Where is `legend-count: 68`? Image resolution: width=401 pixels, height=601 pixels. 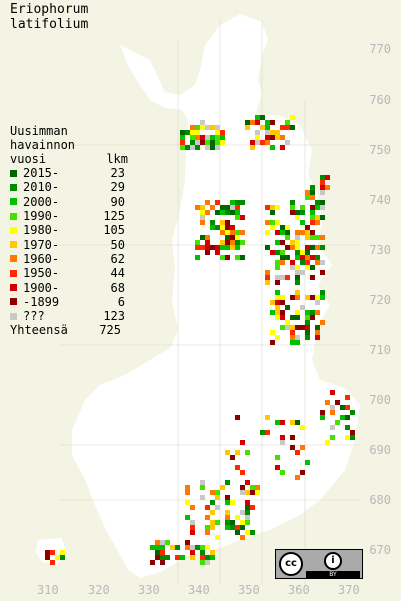 legend-count: 68 is located at coordinates (117, 287).